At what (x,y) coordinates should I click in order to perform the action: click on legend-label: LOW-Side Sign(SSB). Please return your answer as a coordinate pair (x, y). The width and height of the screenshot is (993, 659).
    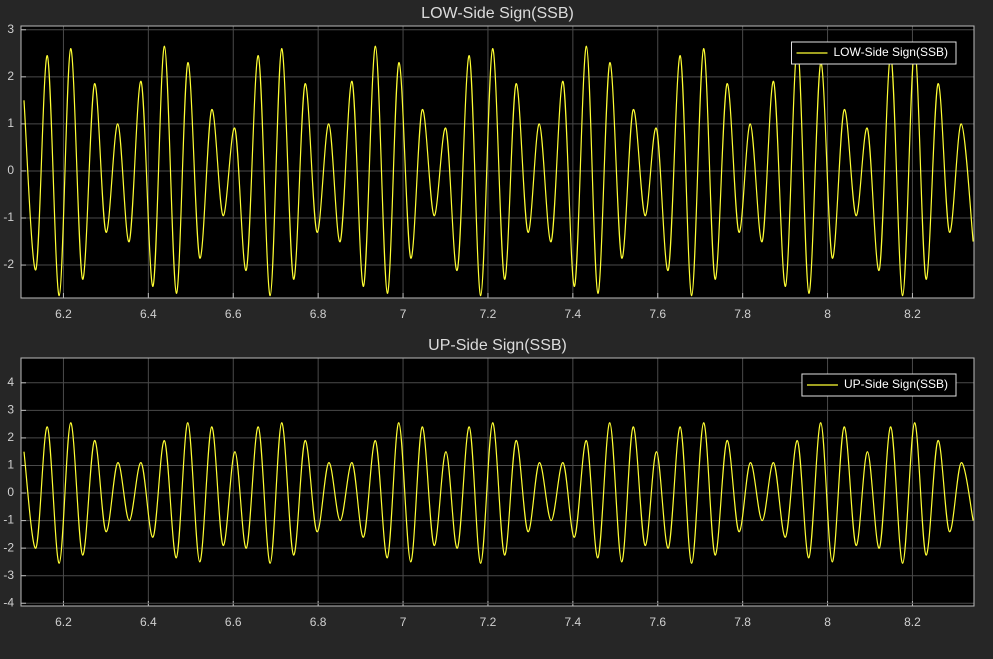
    Looking at the image, I should click on (891, 52).